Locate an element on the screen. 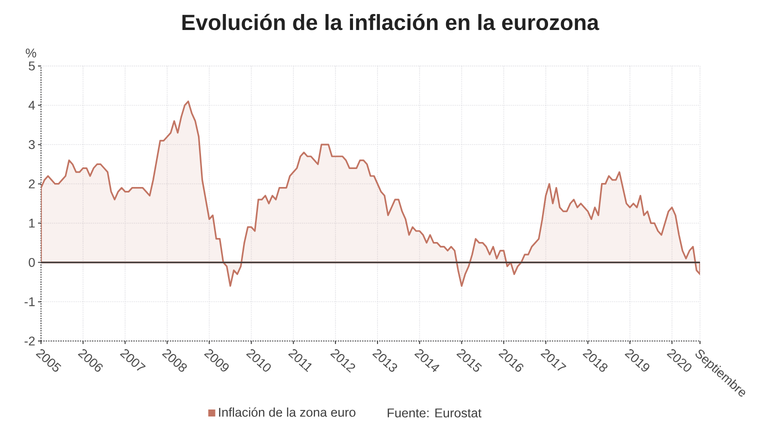 Image resolution: width=780 pixels, height=440 pixels. source-note: Fuente: Eurostat is located at coordinates (435, 413).